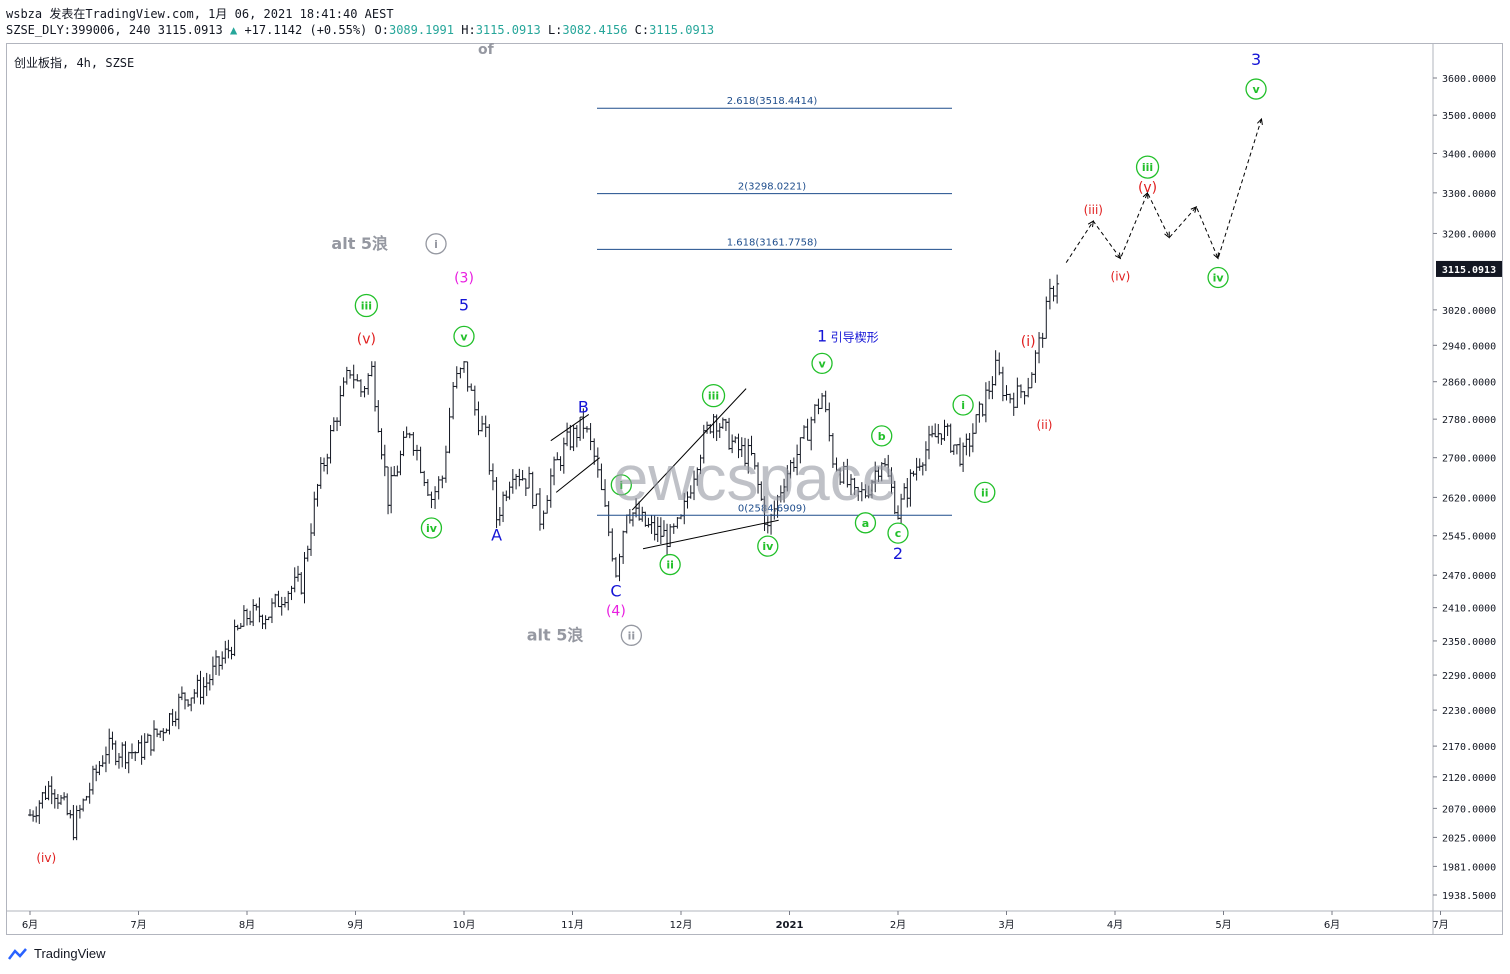 This screenshot has width=1510, height=974. What do you see at coordinates (1469, 194) in the screenshot?
I see `price-tick-label: 3300.0000` at bounding box center [1469, 194].